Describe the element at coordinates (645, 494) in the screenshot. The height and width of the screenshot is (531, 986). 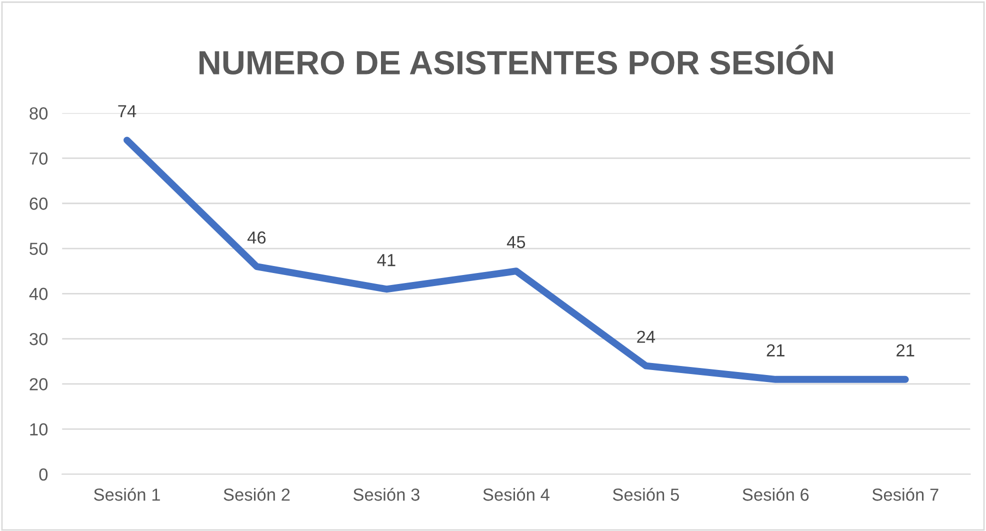
I see `x-tick-label: Sesión 5` at that location.